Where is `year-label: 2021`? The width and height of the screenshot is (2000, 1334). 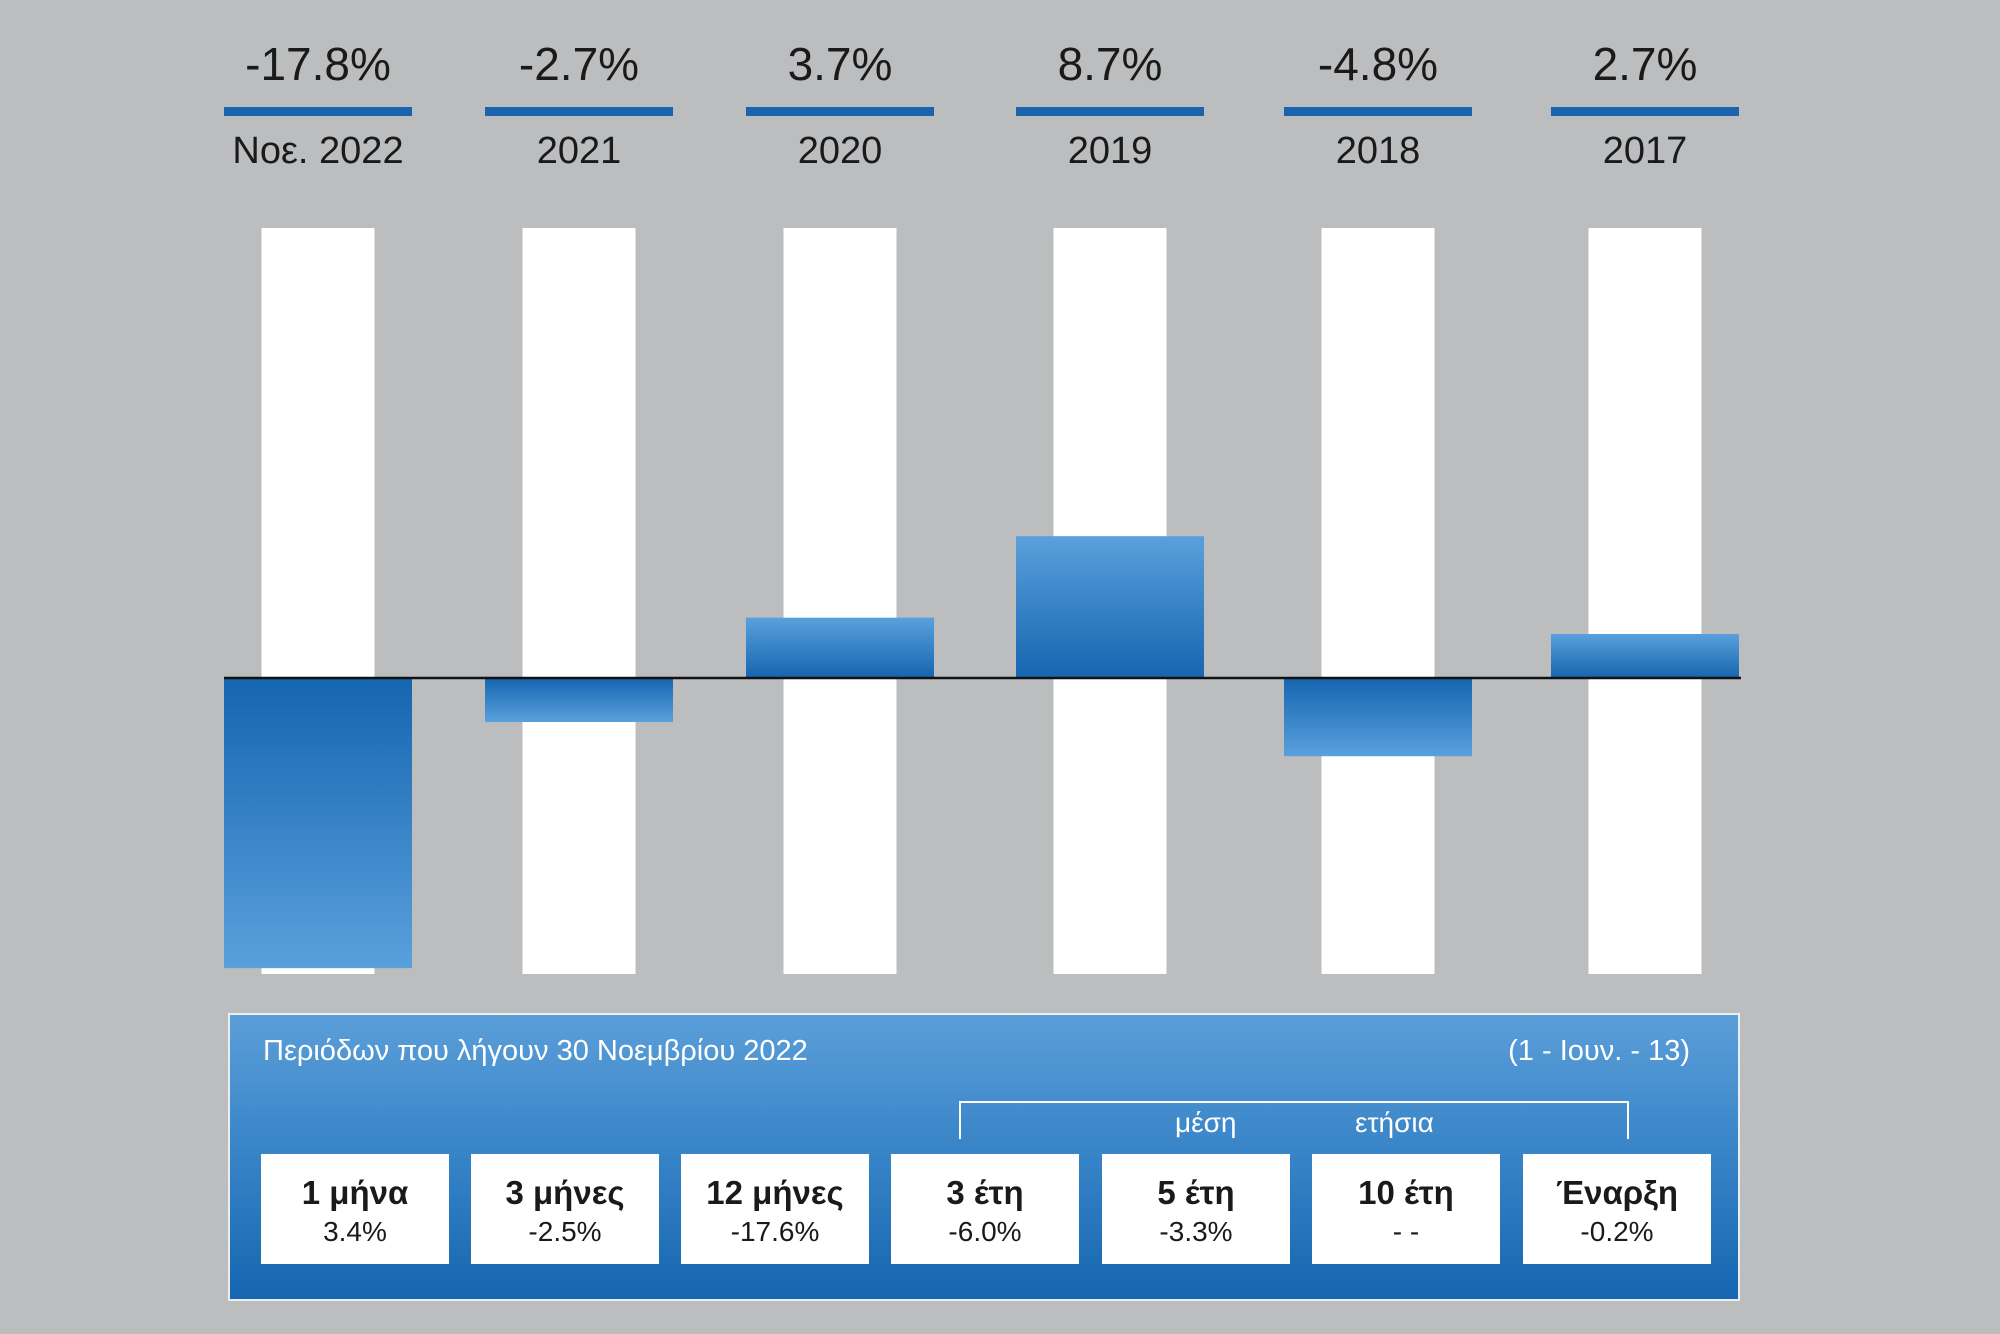 year-label: 2021 is located at coordinates (579, 151).